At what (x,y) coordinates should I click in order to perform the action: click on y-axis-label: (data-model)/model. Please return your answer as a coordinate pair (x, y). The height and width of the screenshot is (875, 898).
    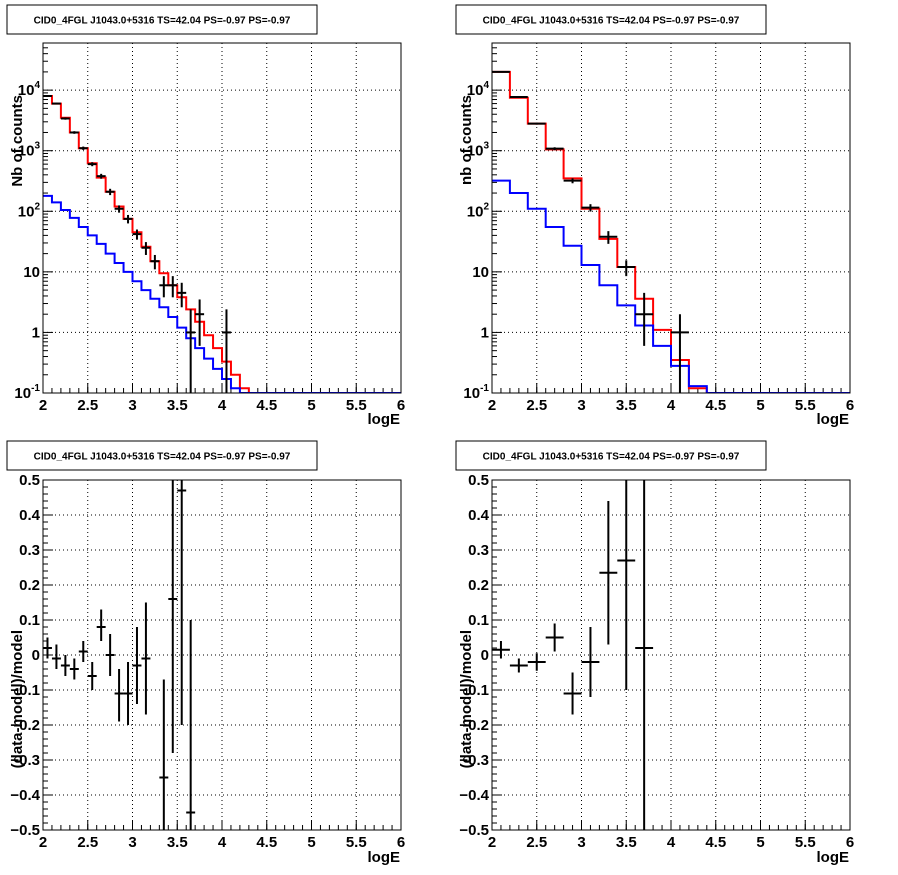
    Looking at the image, I should click on (466, 699).